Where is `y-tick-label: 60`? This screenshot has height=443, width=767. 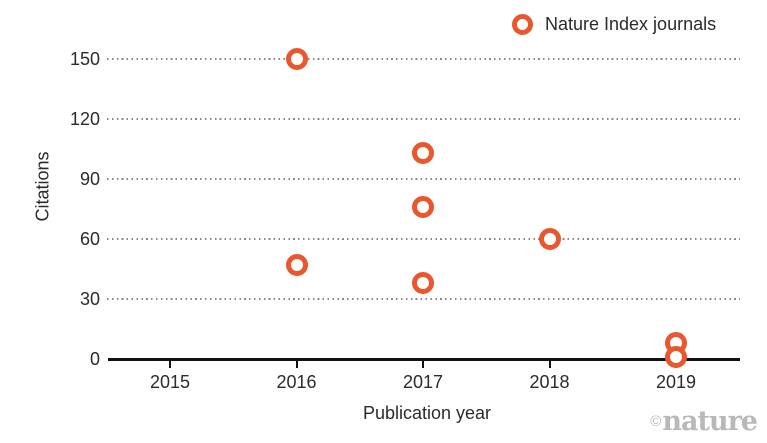 y-tick-label: 60 is located at coordinates (89, 239).